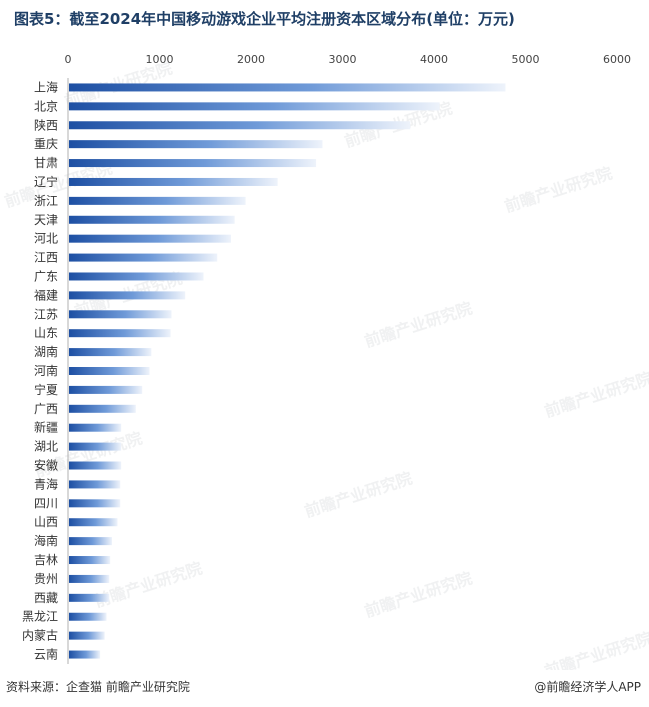 This screenshot has height=707, width=649. Describe the element at coordinates (46, 654) in the screenshot. I see `category-label: 云南` at that location.